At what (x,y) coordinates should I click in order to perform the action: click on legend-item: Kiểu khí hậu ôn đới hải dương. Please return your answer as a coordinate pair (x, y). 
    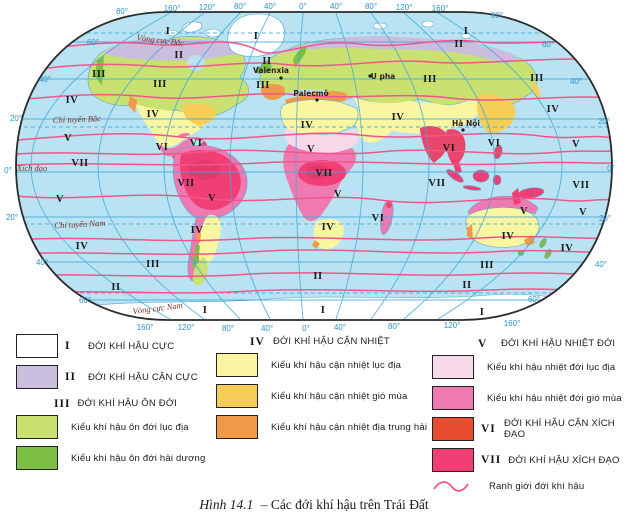
    Looking at the image, I should click on (115, 458).